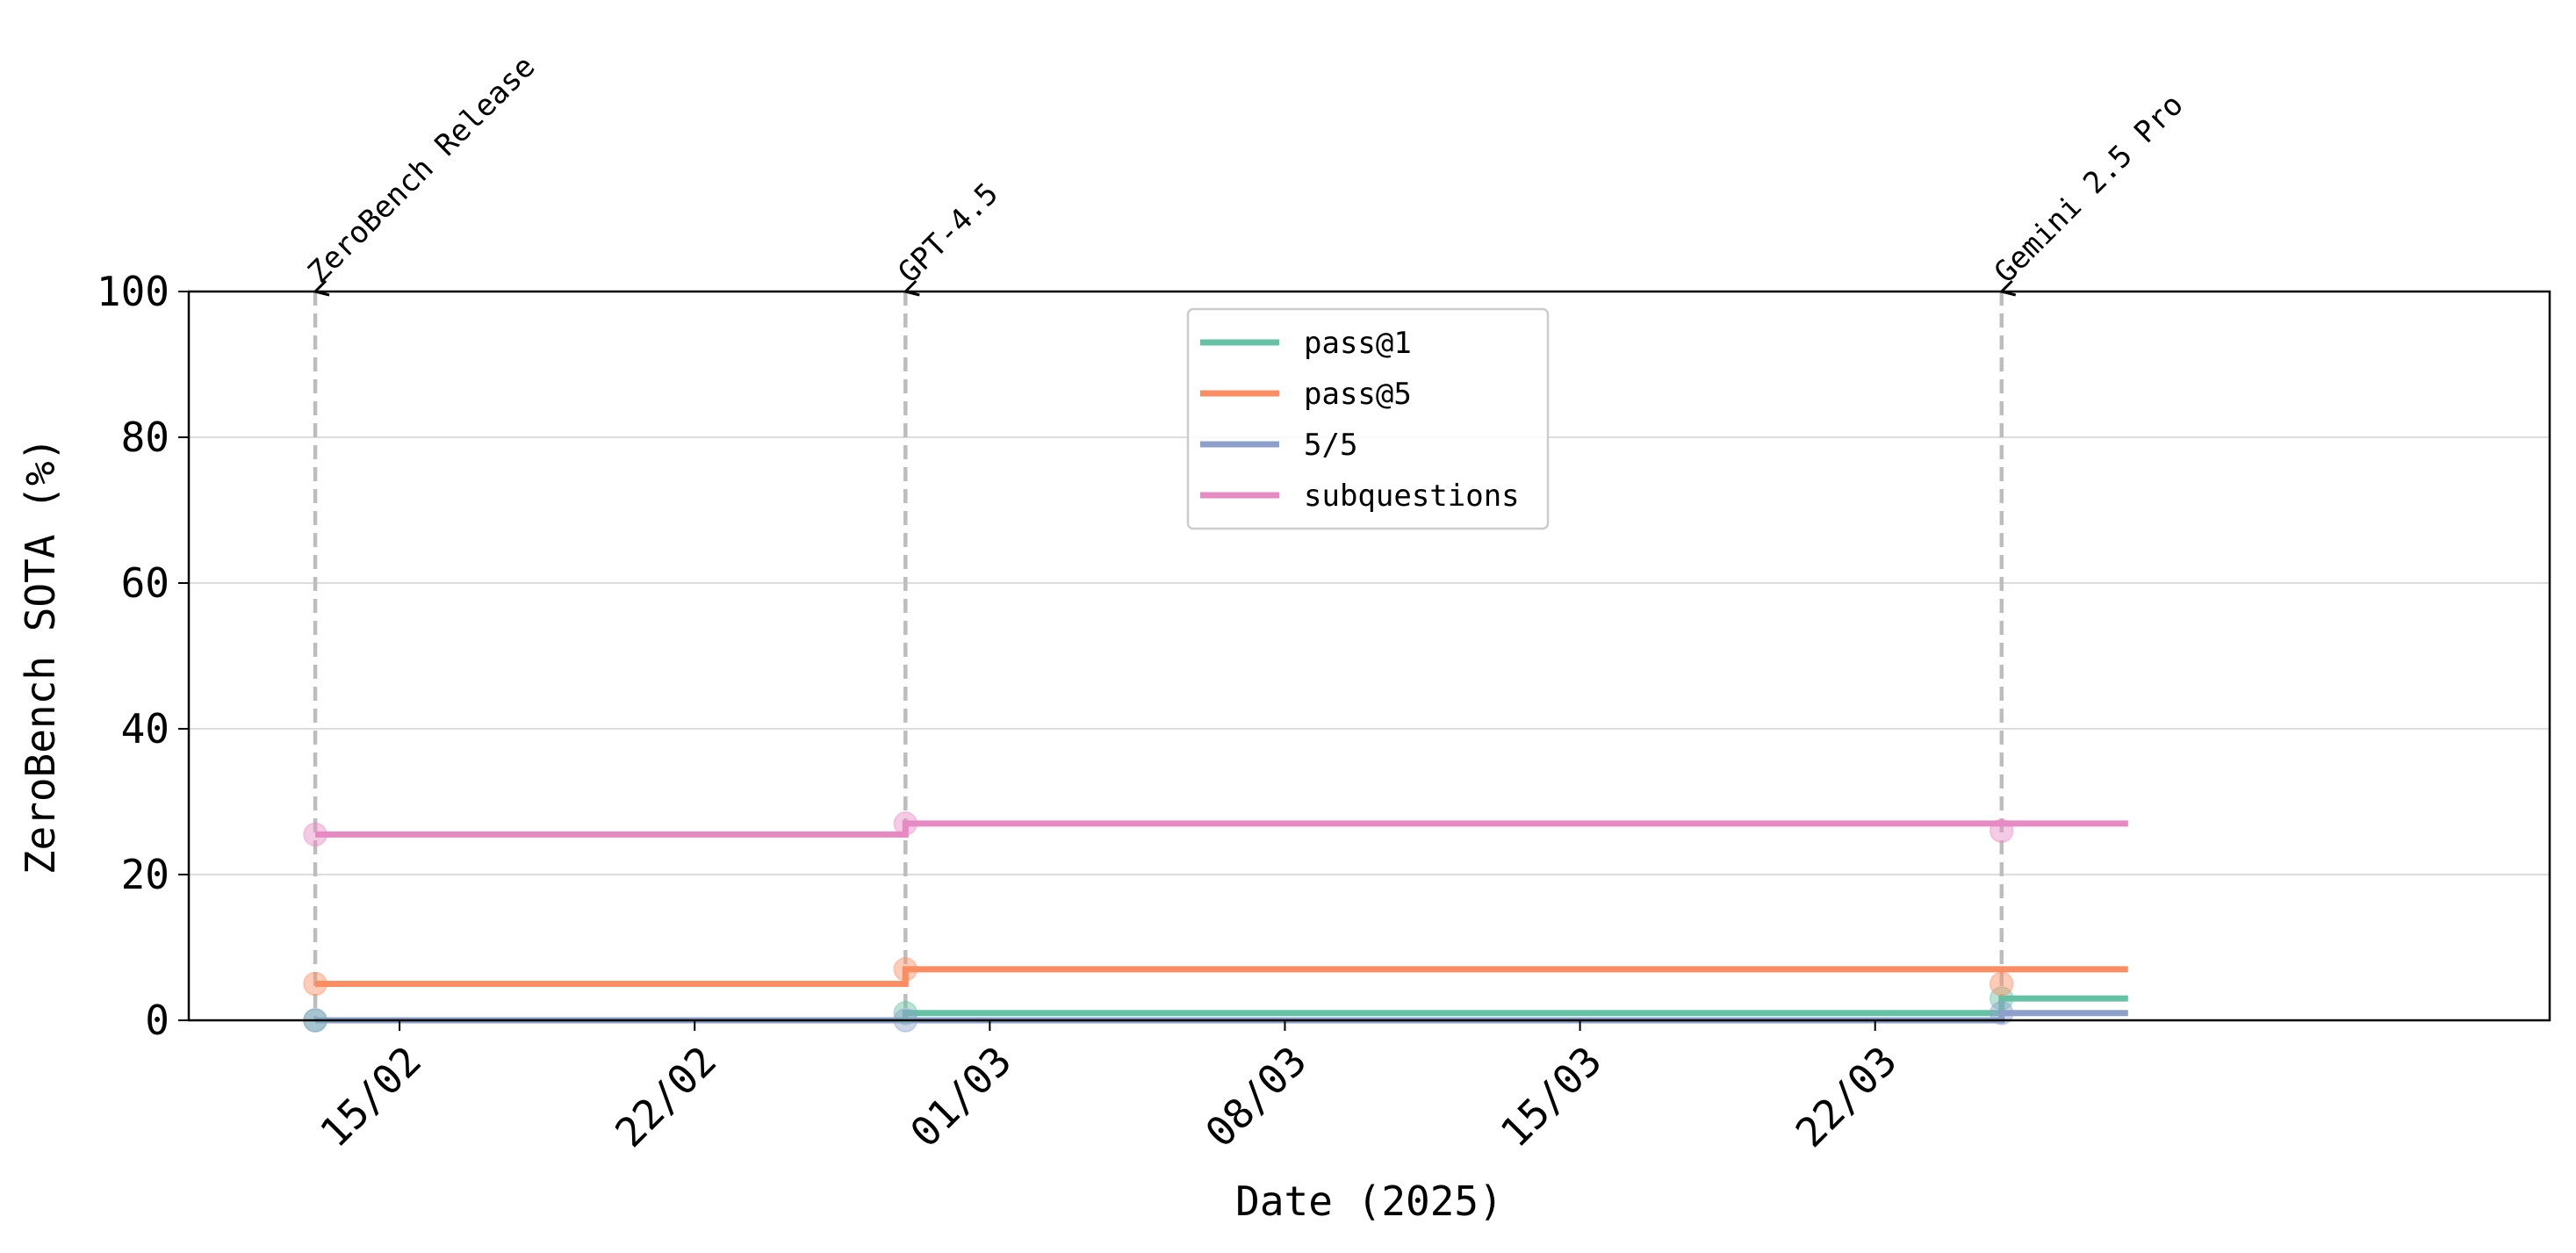 This screenshot has width=2576, height=1253. I want to click on legend-box, so click(1368, 418).